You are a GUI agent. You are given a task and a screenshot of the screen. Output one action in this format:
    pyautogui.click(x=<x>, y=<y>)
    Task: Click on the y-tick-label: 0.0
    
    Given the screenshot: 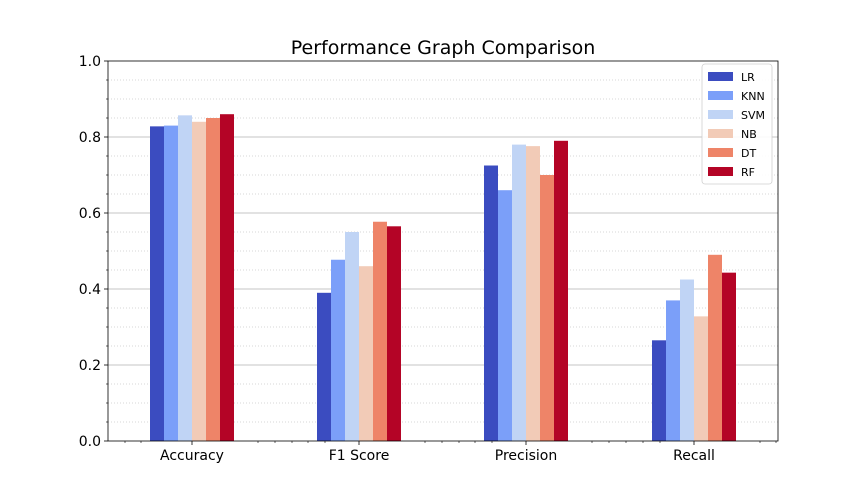 What is the action you would take?
    pyautogui.click(x=90, y=442)
    